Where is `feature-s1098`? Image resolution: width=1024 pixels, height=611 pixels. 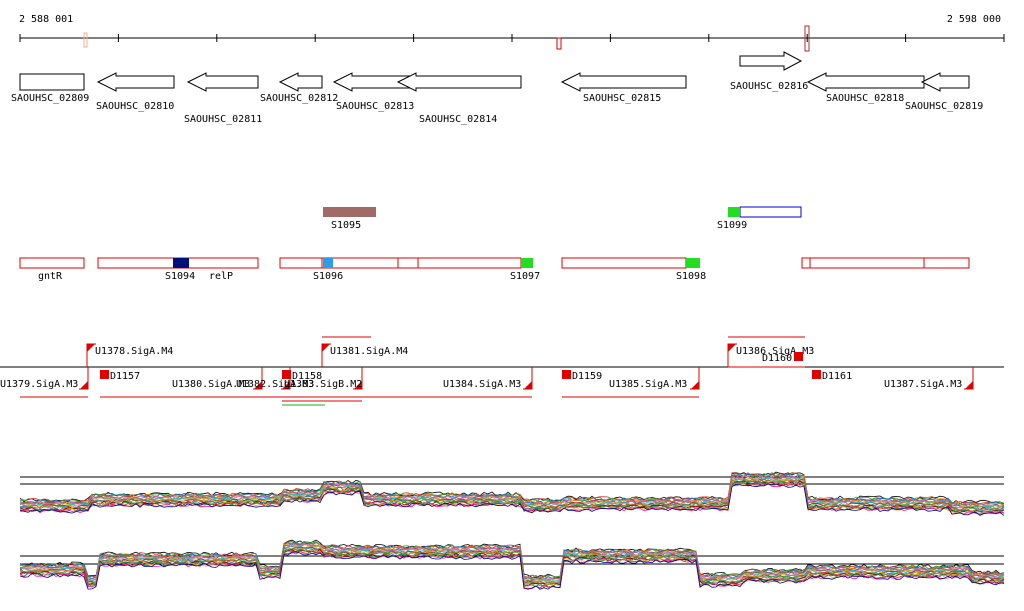
feature-s1098 is located at coordinates (693, 263).